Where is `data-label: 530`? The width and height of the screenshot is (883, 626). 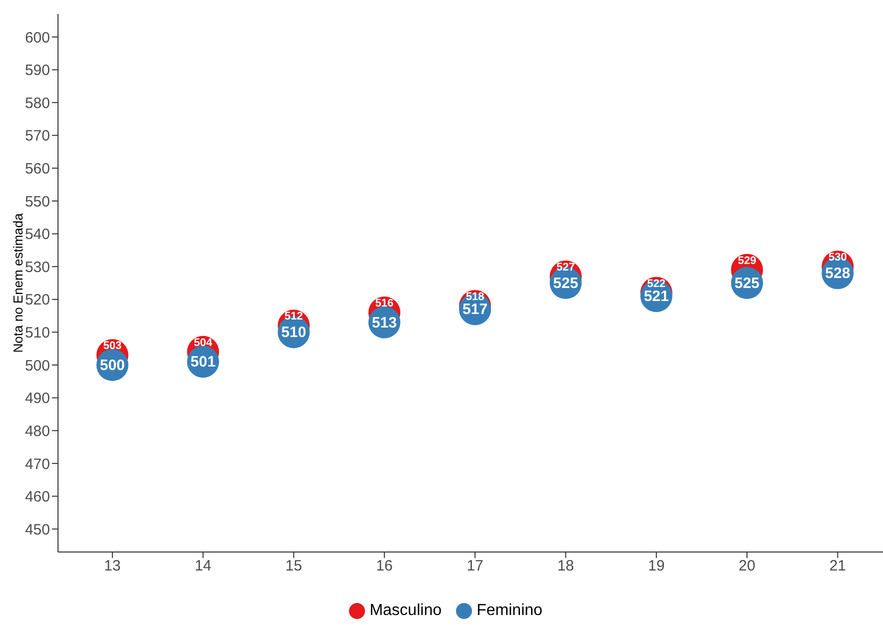
data-label: 530 is located at coordinates (837, 258).